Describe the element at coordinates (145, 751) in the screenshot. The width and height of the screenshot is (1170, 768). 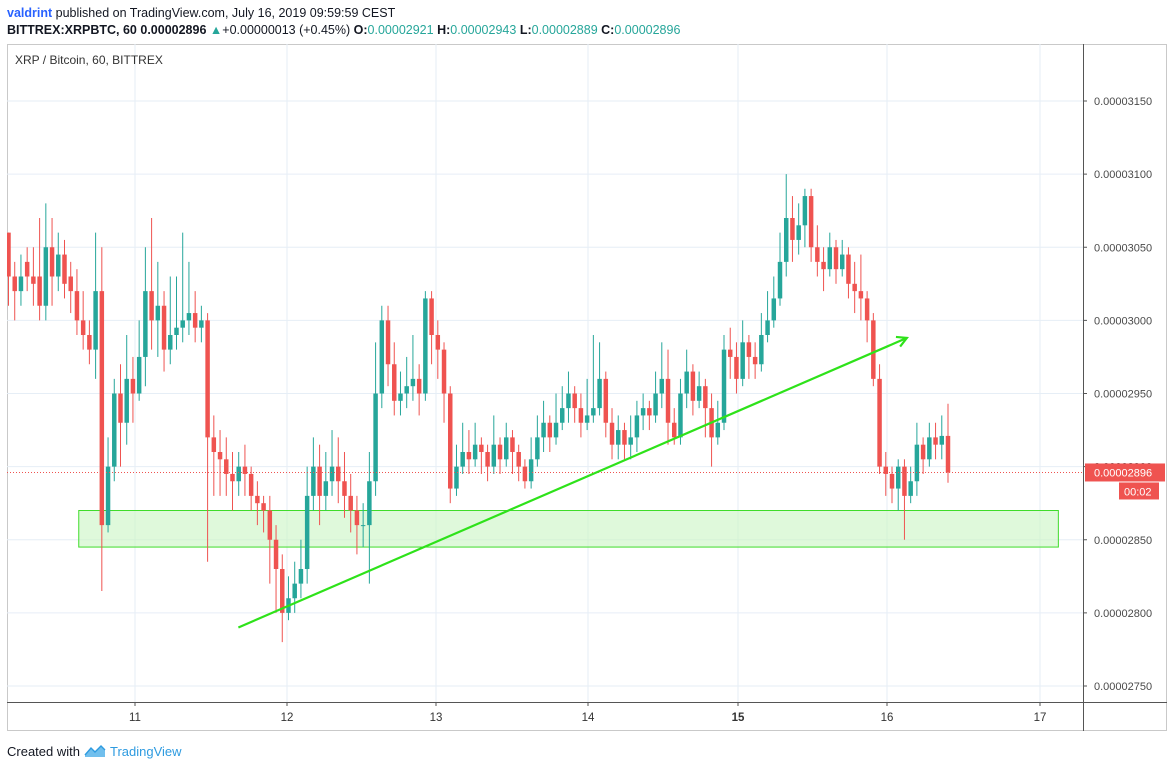
I see `tradingview-brand: TradingView` at that location.